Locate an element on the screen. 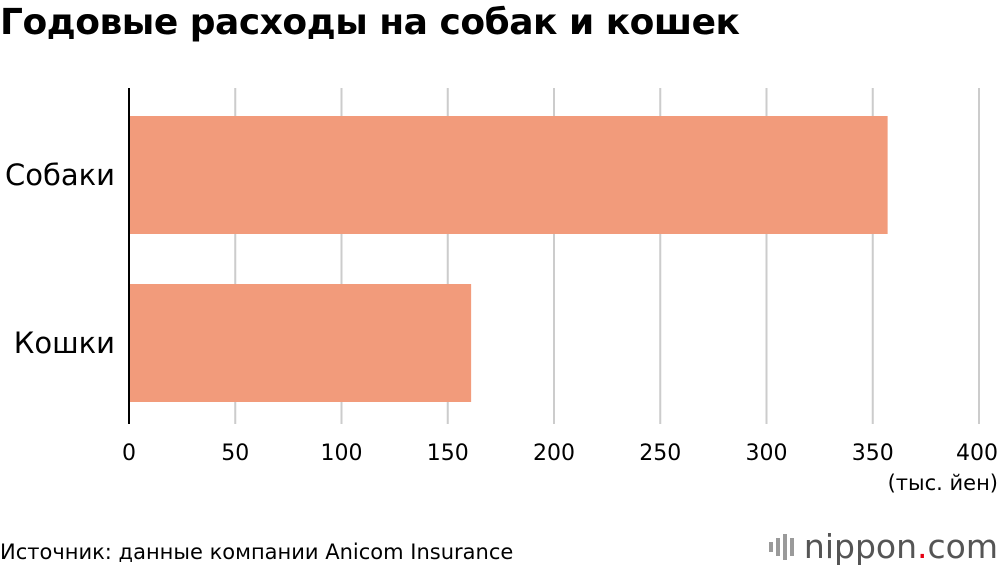  logo-bars-icon is located at coordinates (781, 546).